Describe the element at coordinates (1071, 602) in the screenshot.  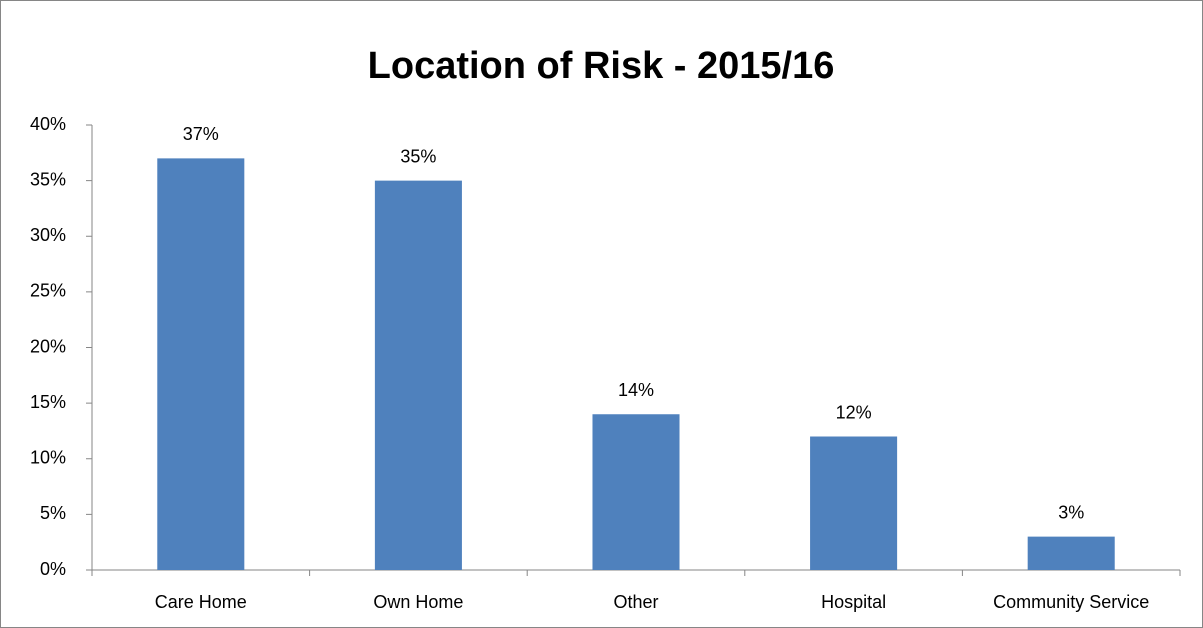
I see `x-tick-label: Community Service` at that location.